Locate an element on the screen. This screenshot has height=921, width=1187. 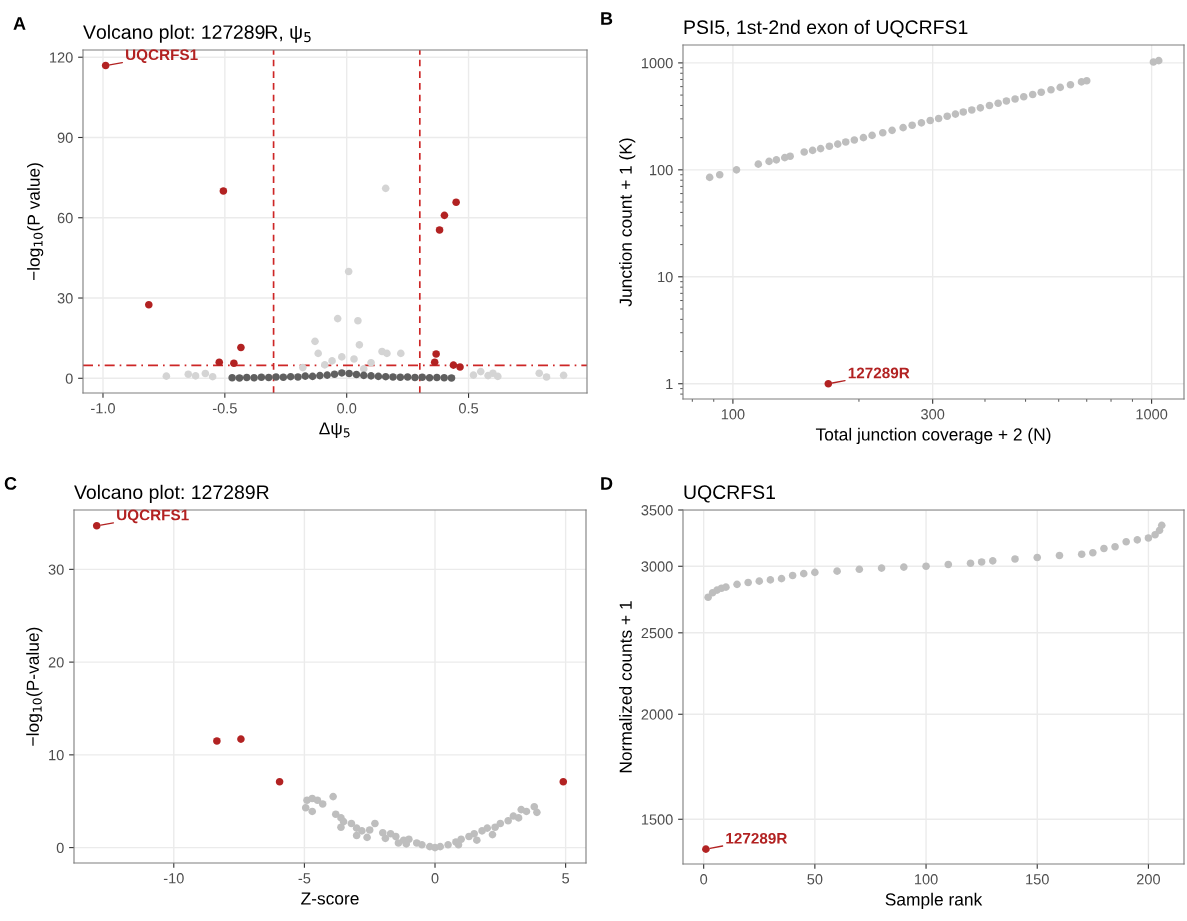
y-axis-title: Normalized counts + 1 is located at coordinates (625, 687).